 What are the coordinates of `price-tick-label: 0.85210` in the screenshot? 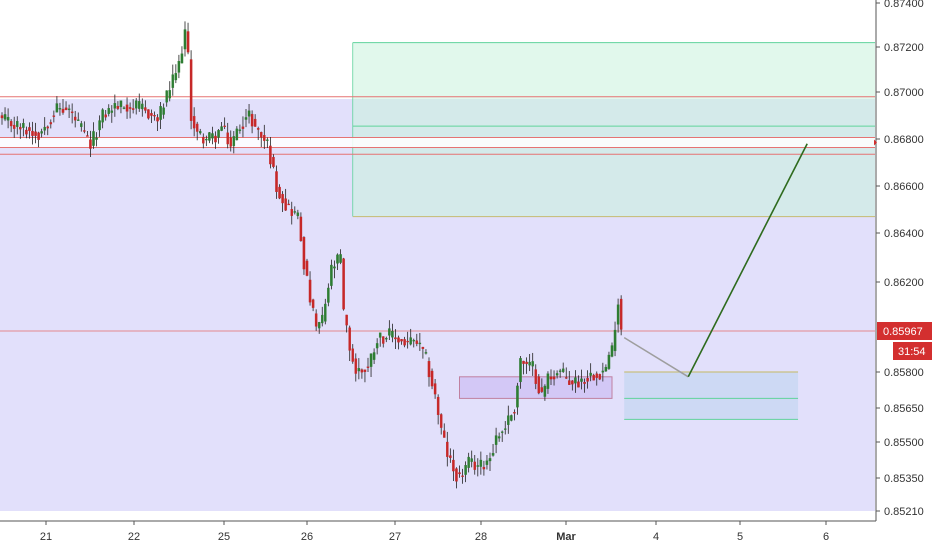 It's located at (904, 512).